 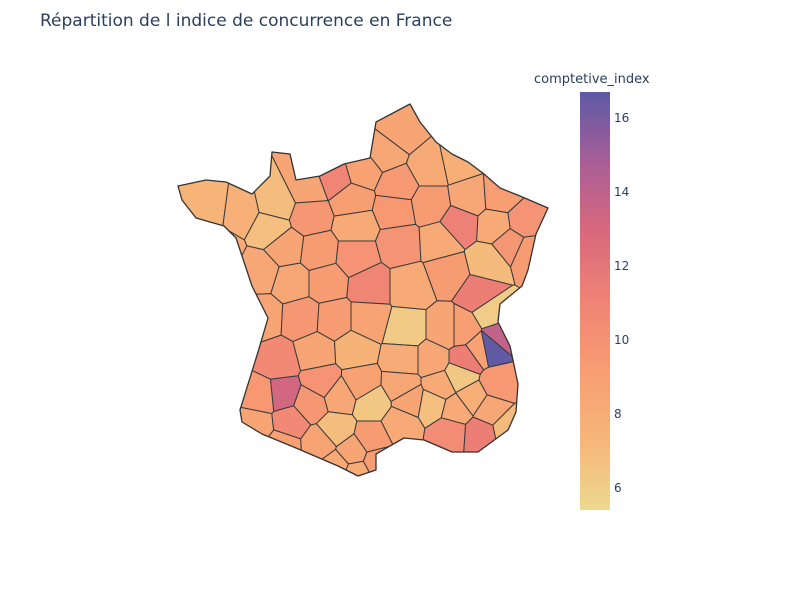 I want to click on colorbar-tick-label: 12, so click(x=621, y=266).